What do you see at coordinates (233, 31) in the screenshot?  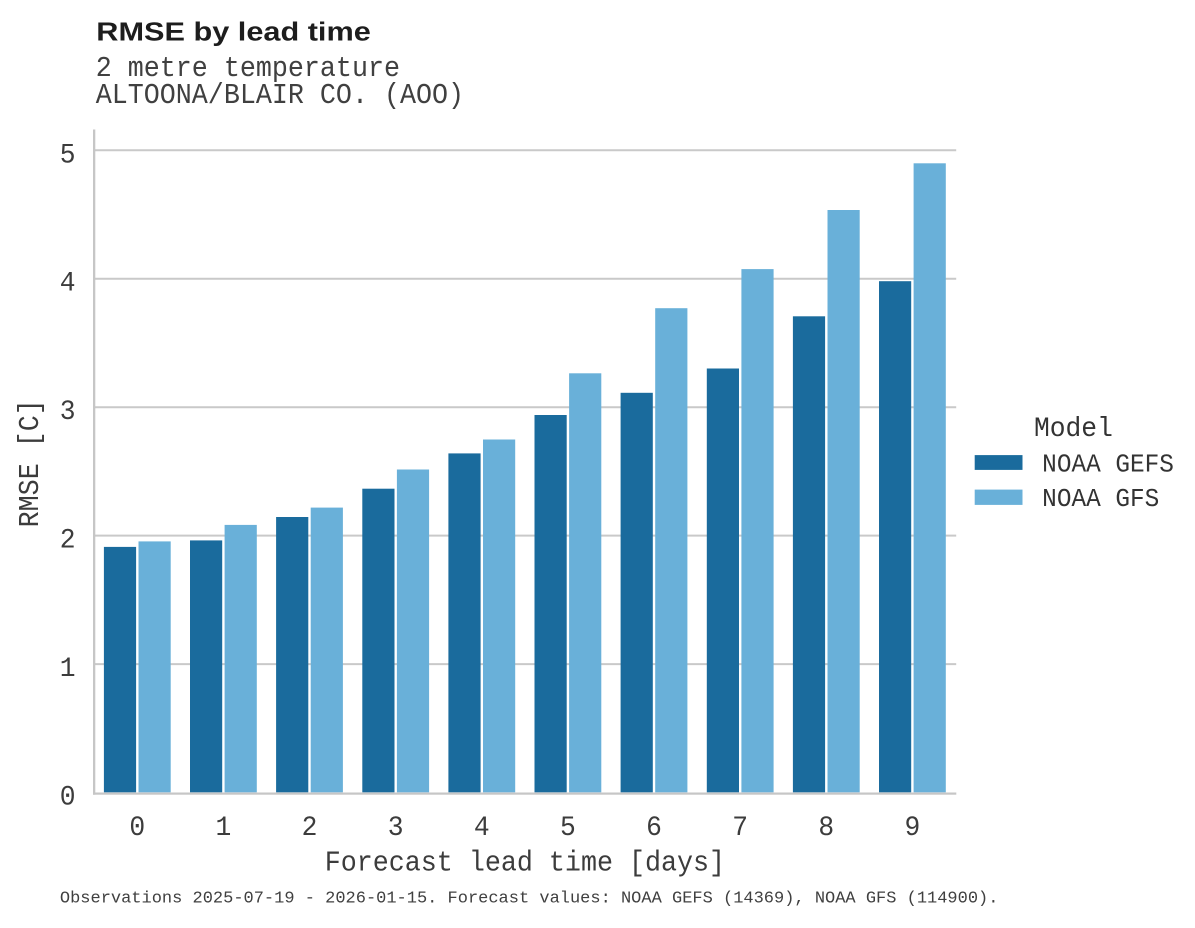 I see `svg-text: RMSE by lead time` at bounding box center [233, 31].